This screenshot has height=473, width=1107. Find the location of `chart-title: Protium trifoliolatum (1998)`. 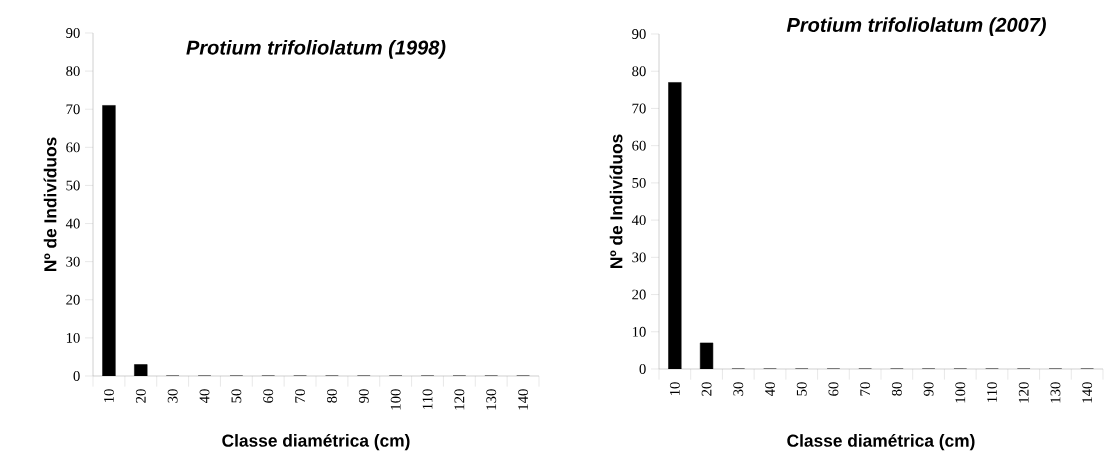

chart-title: Protium trifoliolatum (1998) is located at coordinates (316, 49).